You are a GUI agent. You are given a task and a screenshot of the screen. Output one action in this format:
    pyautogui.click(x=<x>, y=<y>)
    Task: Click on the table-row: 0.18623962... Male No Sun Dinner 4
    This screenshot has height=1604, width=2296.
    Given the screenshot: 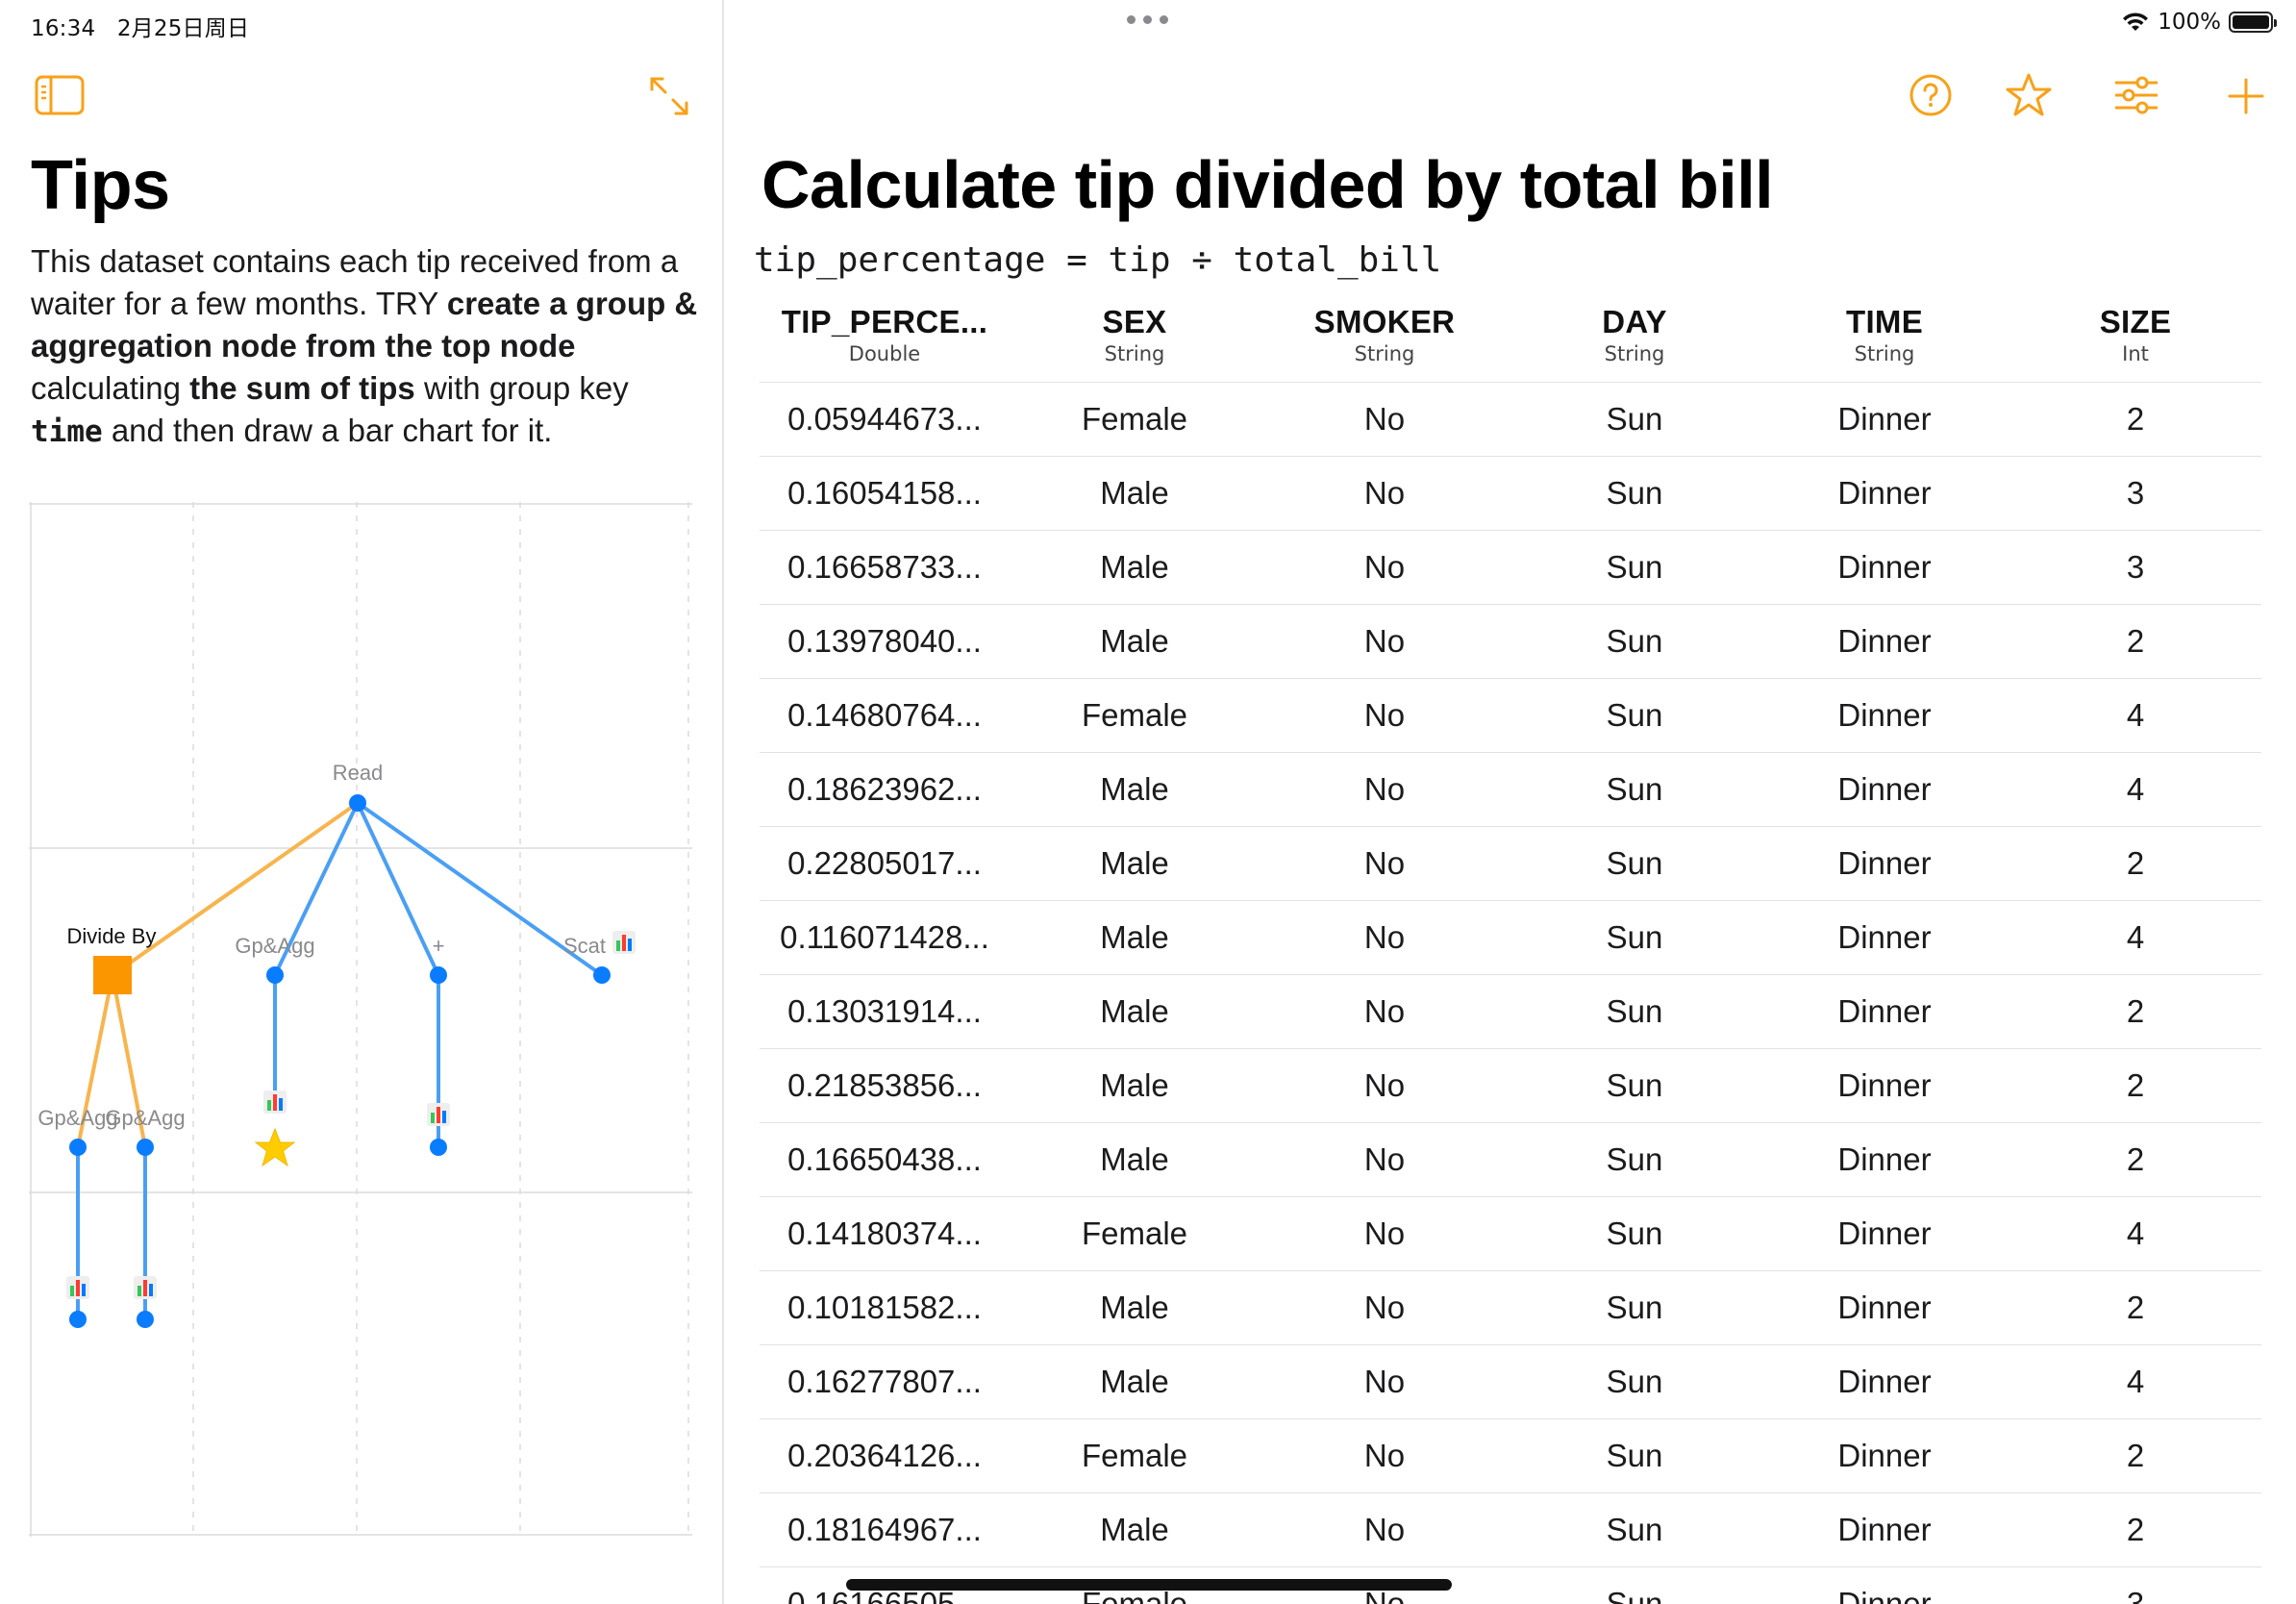 What is the action you would take?
    pyautogui.click(x=1510, y=790)
    